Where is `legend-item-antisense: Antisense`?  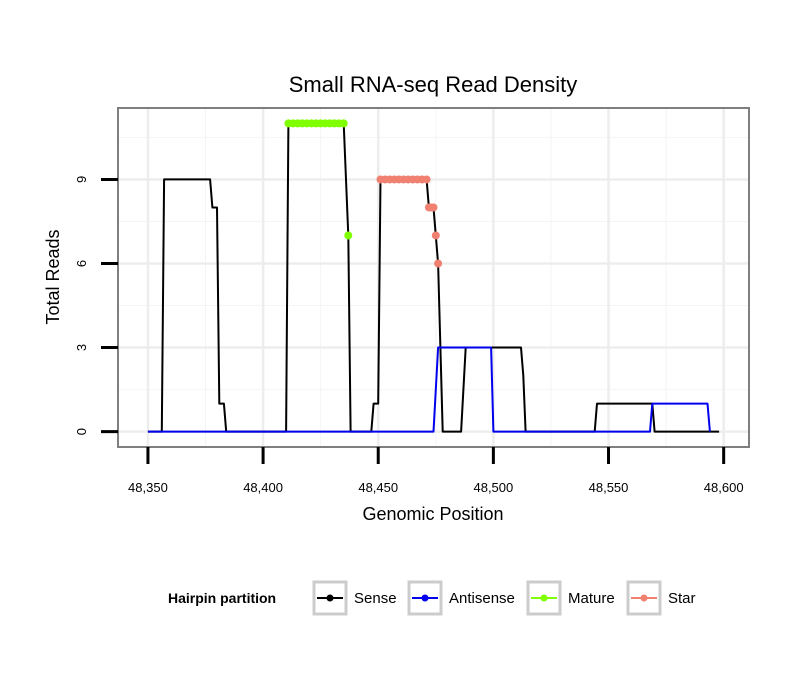 legend-item-antisense: Antisense is located at coordinates (461, 598).